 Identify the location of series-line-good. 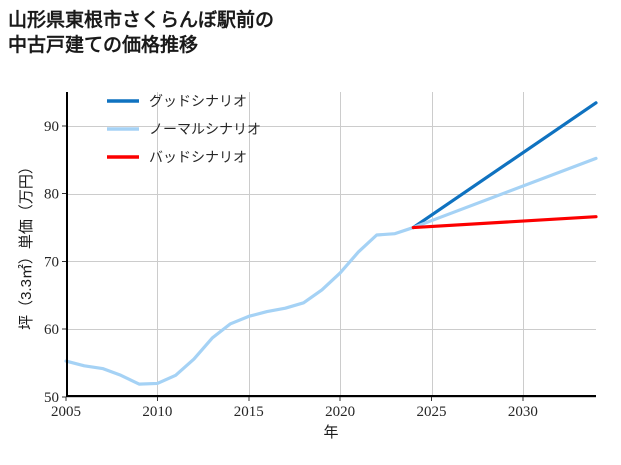
(504, 165).